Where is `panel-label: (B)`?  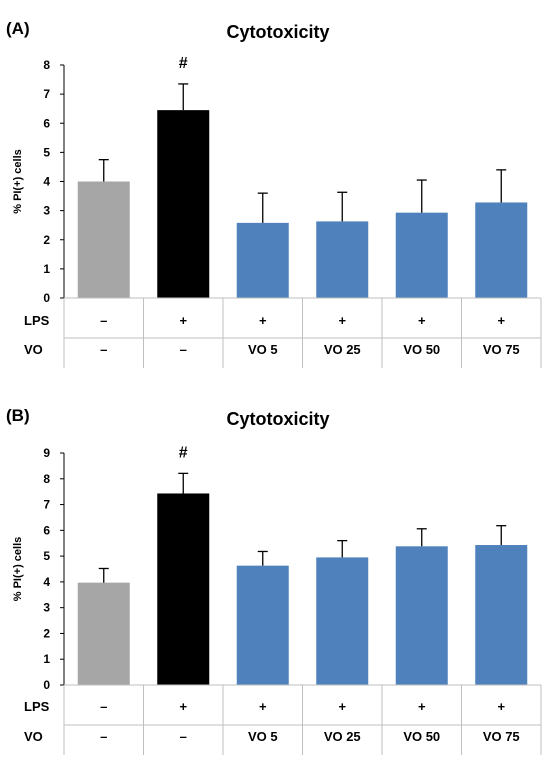 panel-label: (B) is located at coordinates (18, 415).